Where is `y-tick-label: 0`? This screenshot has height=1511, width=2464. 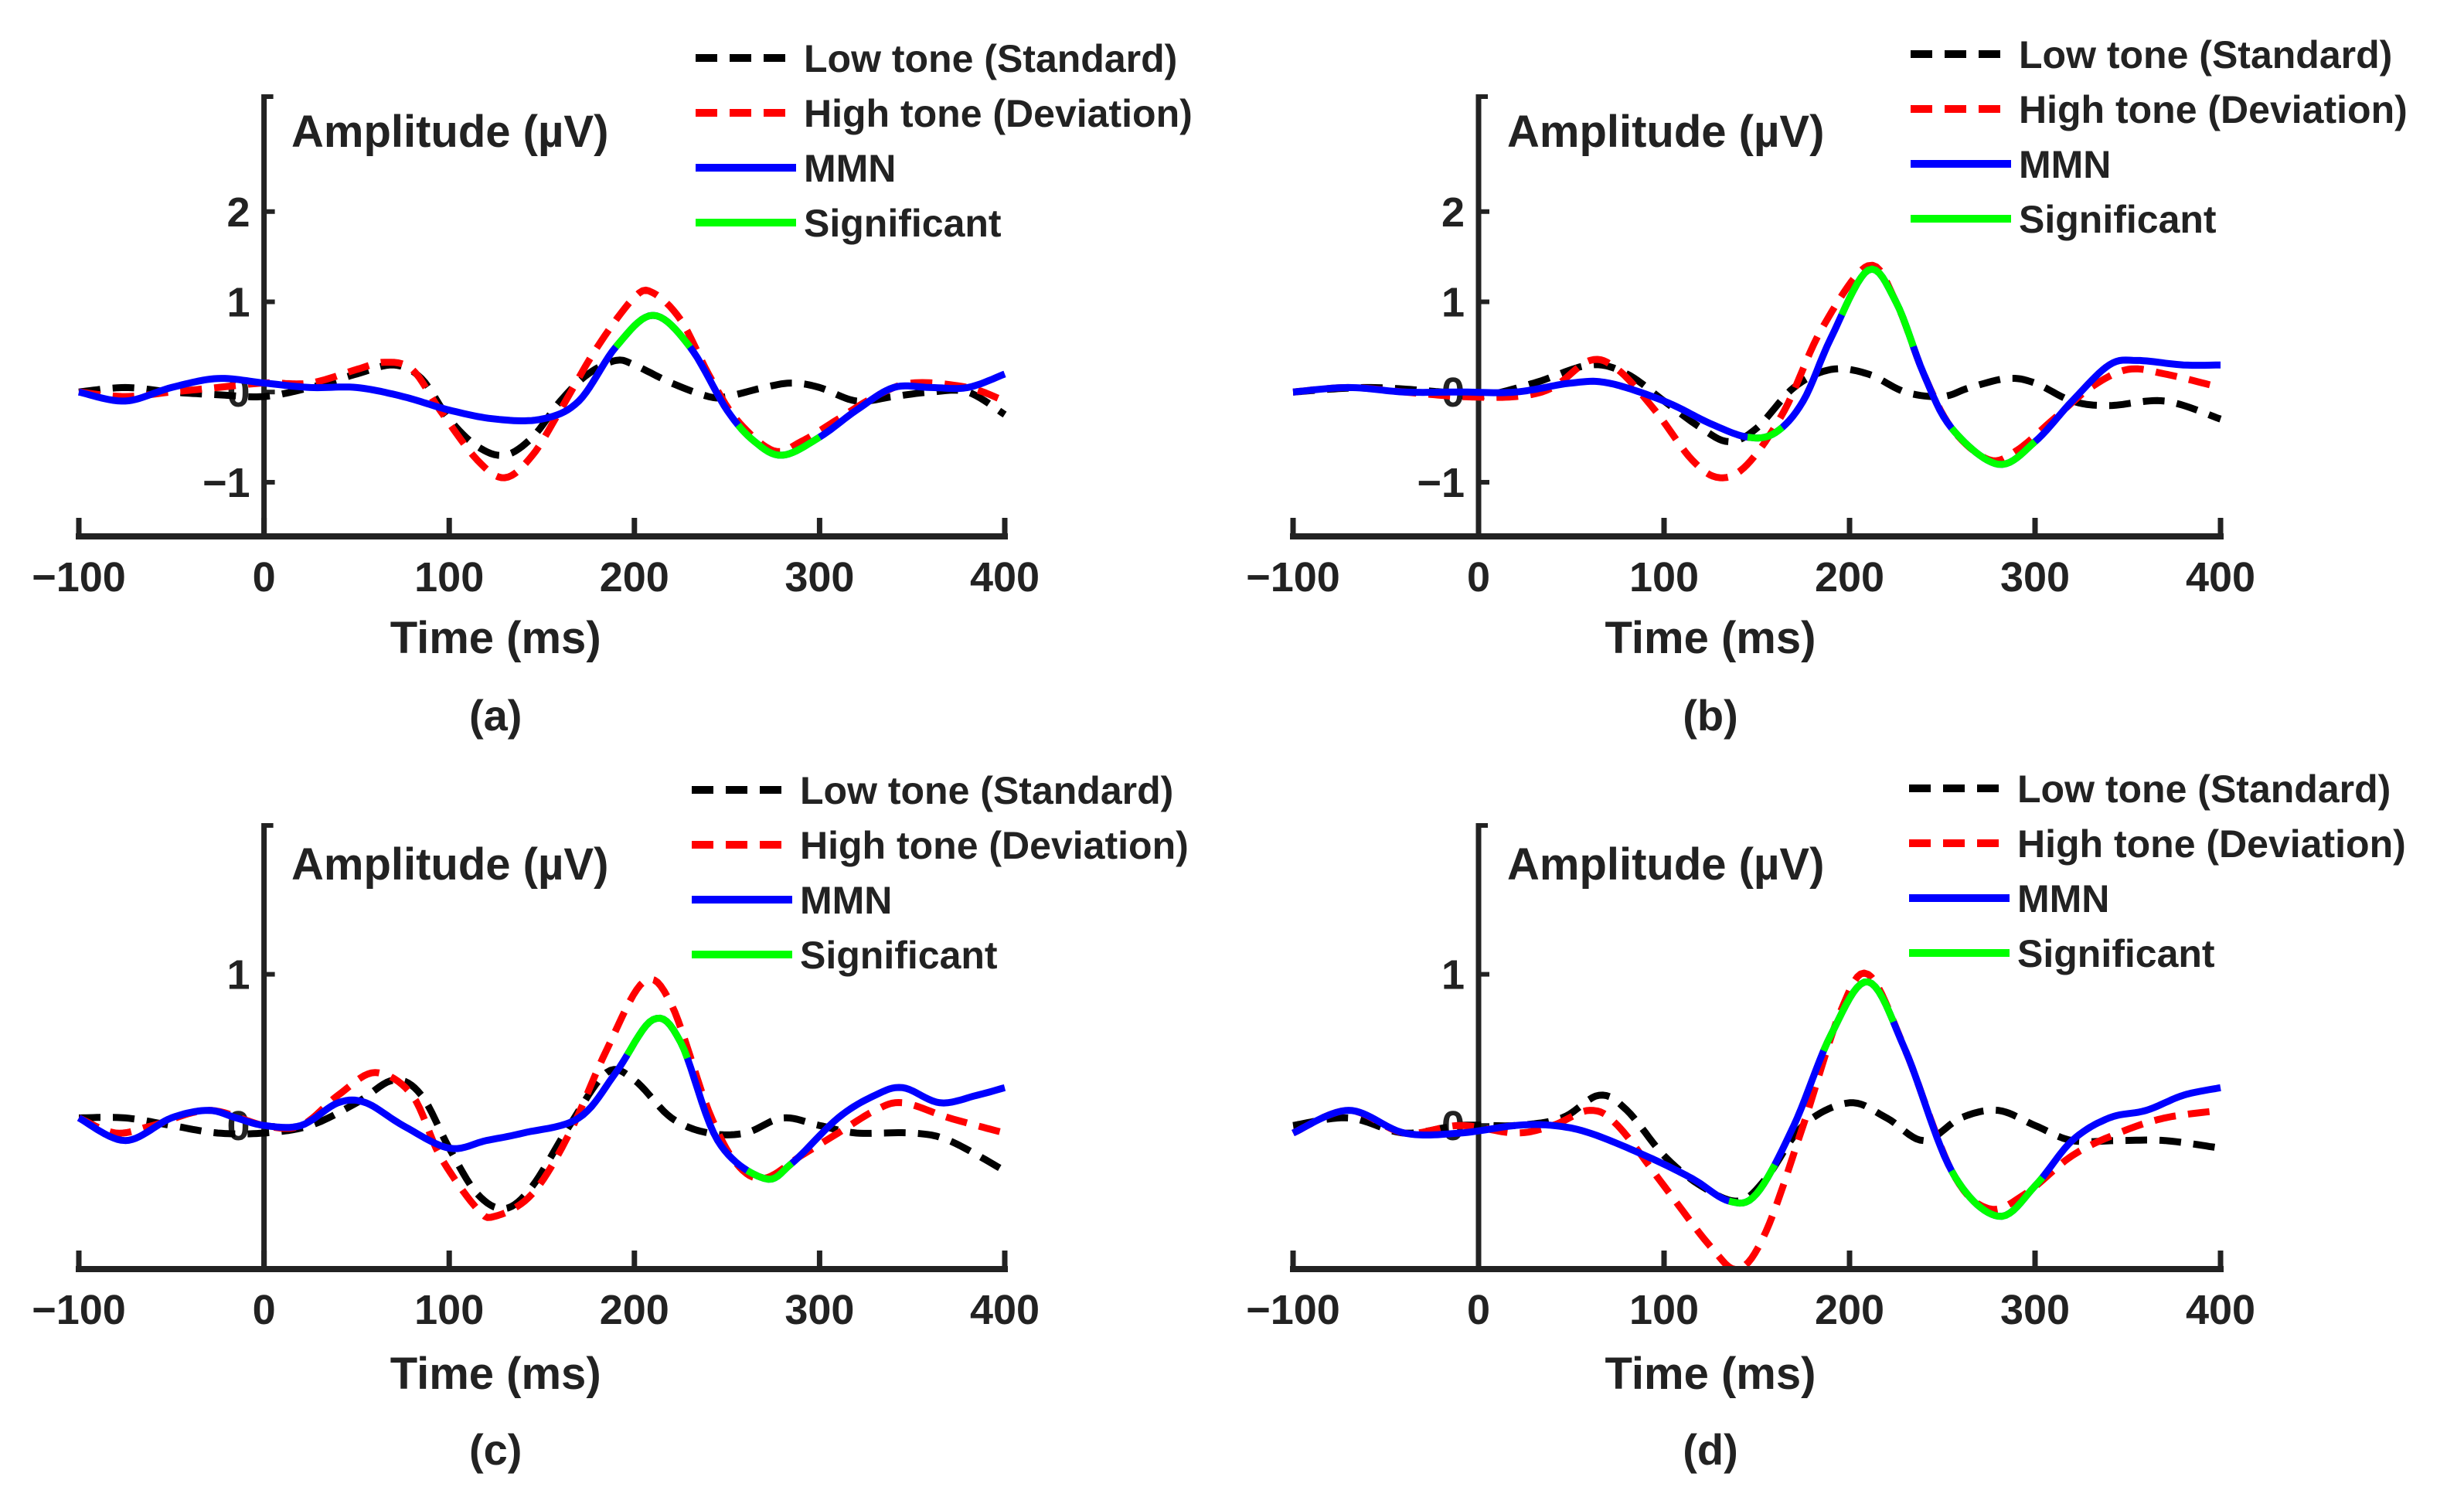 y-tick-label: 0 is located at coordinates (238, 1126).